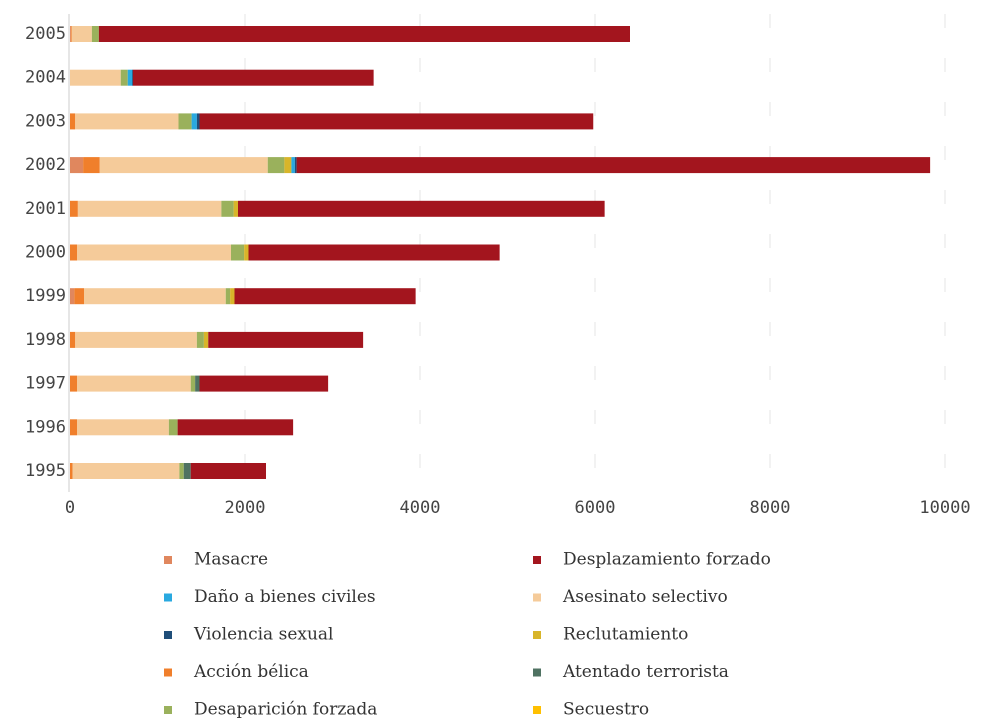 This screenshot has height=719, width=992. What do you see at coordinates (45, 34) in the screenshot?
I see `y-tick-label: 2005` at bounding box center [45, 34].